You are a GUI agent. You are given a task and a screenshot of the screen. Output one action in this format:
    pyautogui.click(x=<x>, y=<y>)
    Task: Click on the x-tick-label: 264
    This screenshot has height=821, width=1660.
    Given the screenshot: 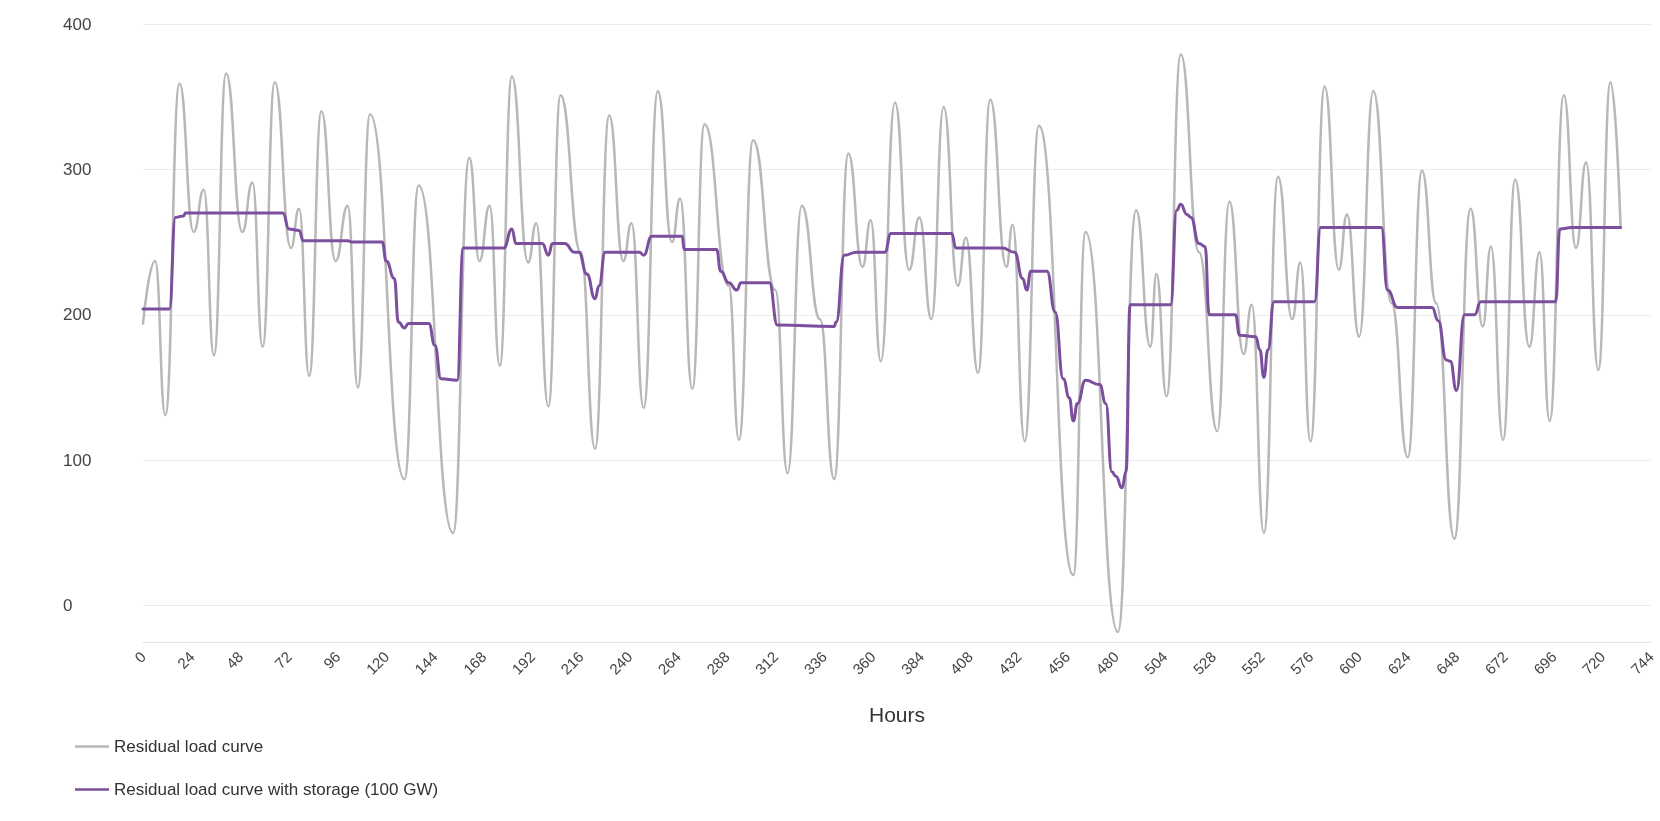 What is the action you would take?
    pyautogui.click(x=669, y=662)
    